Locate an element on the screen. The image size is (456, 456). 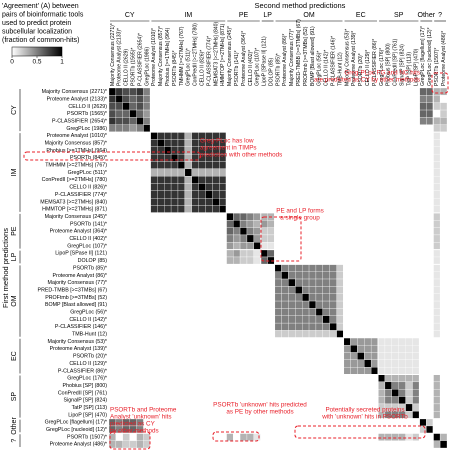
row-label: MEMSAT3 [>=2TMHs] (840) is located at coordinates (73, 202).